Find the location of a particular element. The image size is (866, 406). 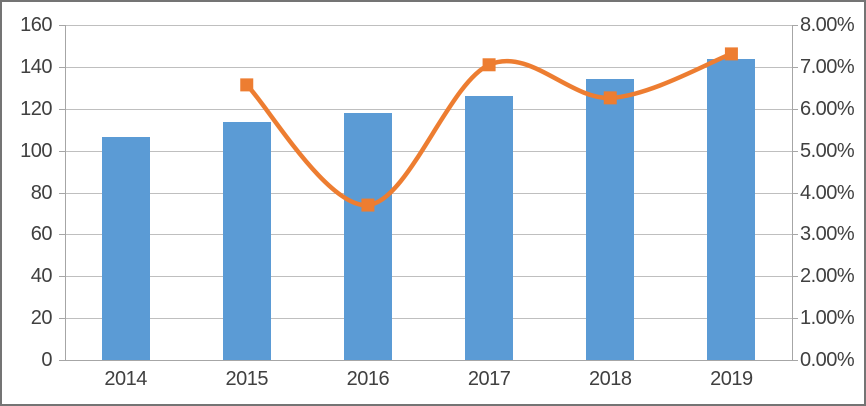

left-axis-tick-label: 160 is located at coordinates (36, 25).